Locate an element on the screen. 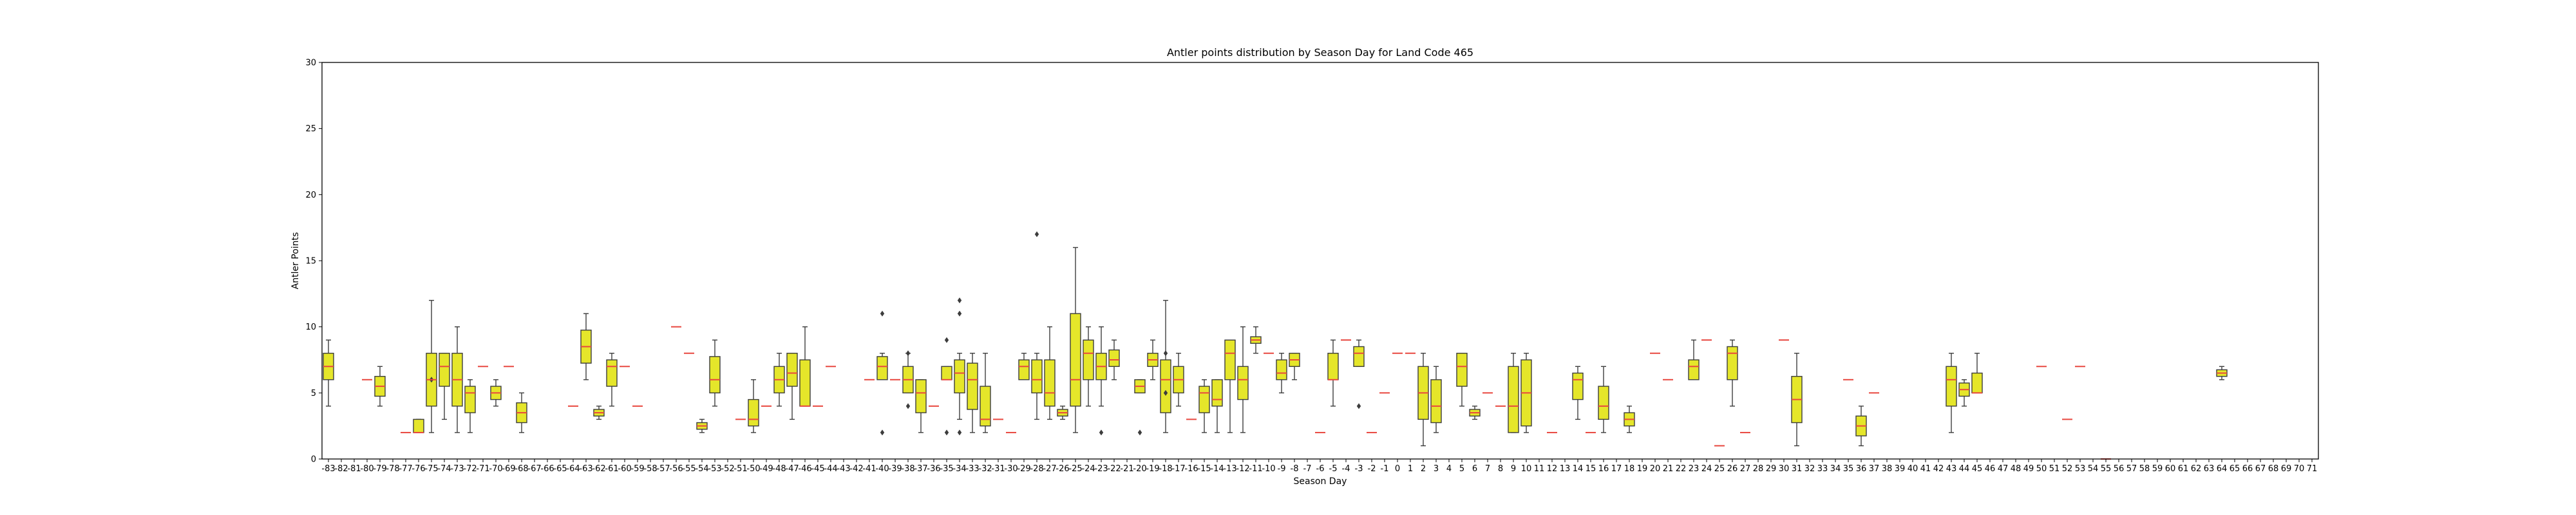 The height and width of the screenshot is (515, 2576). x-tick-label: -6 is located at coordinates (1320, 469).